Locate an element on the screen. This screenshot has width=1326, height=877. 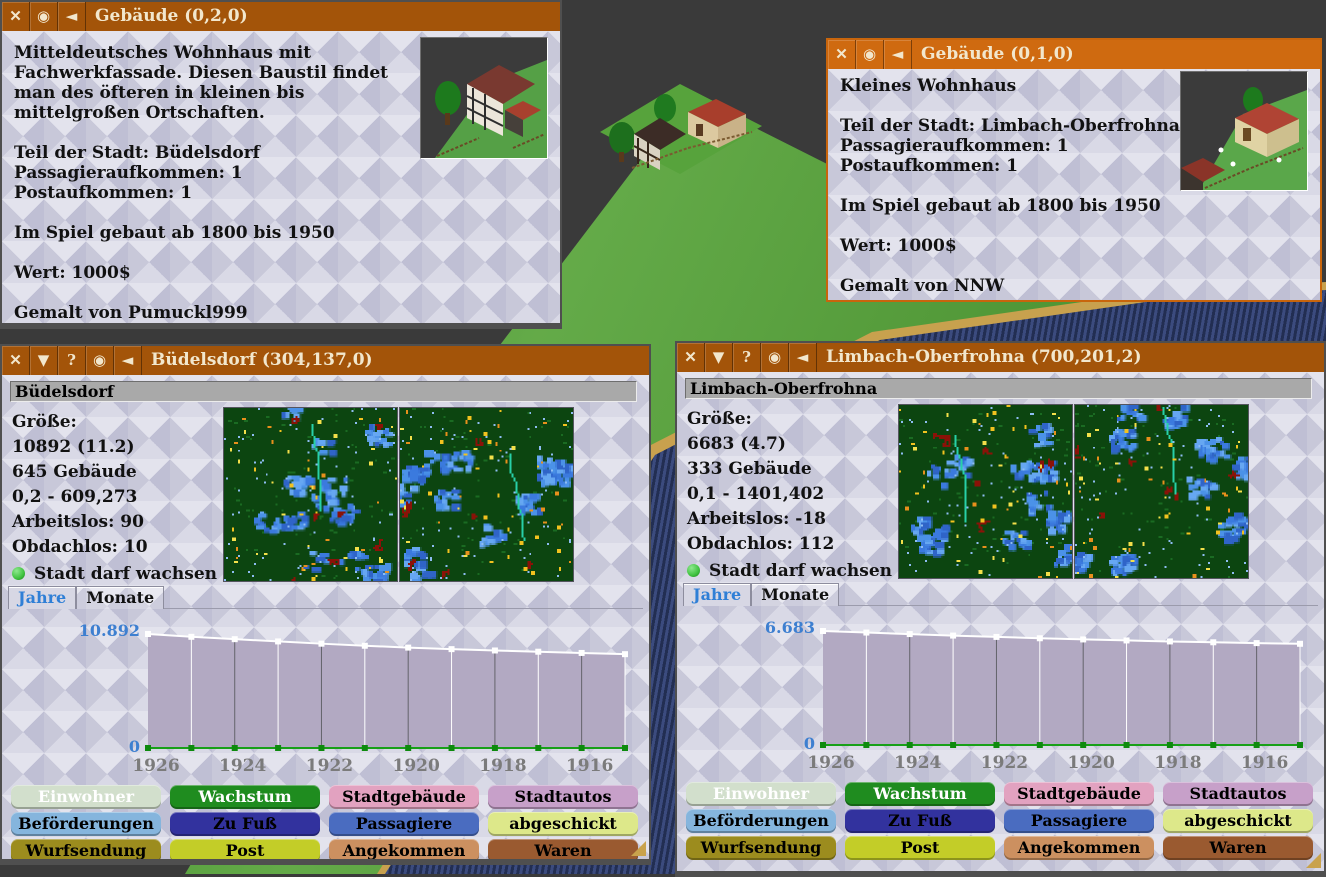
stat-line: 10892 (11.2) is located at coordinates (73, 447).